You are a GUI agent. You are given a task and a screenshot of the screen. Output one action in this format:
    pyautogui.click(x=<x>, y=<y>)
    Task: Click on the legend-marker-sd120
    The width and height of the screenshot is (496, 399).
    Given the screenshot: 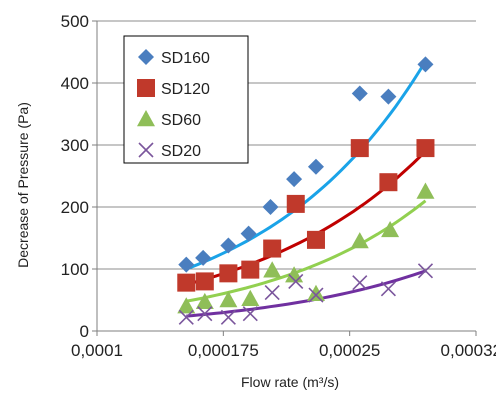 What is the action you would take?
    pyautogui.click(x=146, y=88)
    